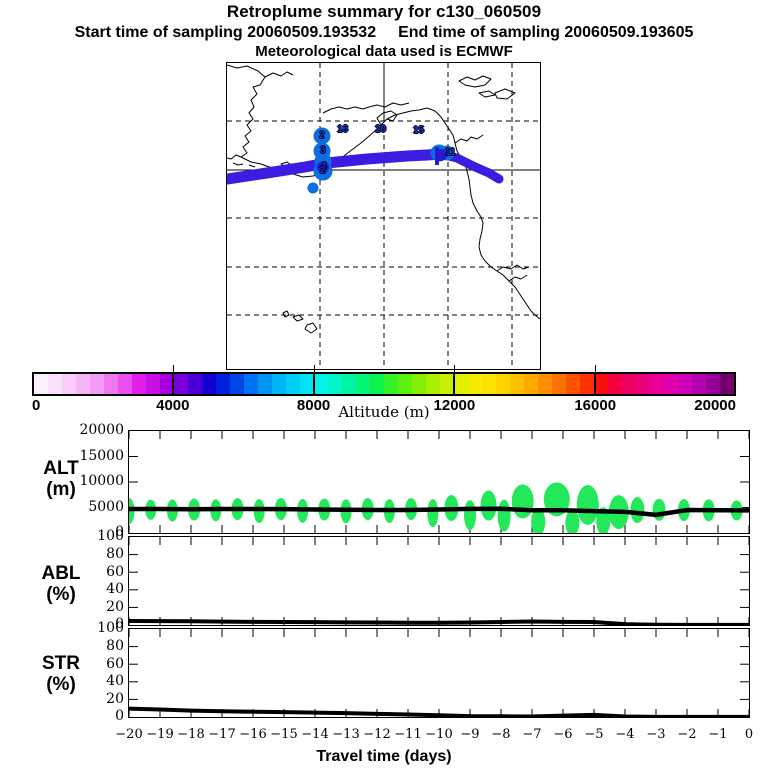 This screenshot has width=768, height=768. Describe the element at coordinates (101, 430) in the screenshot. I see `y-tick-label: 20000` at that location.